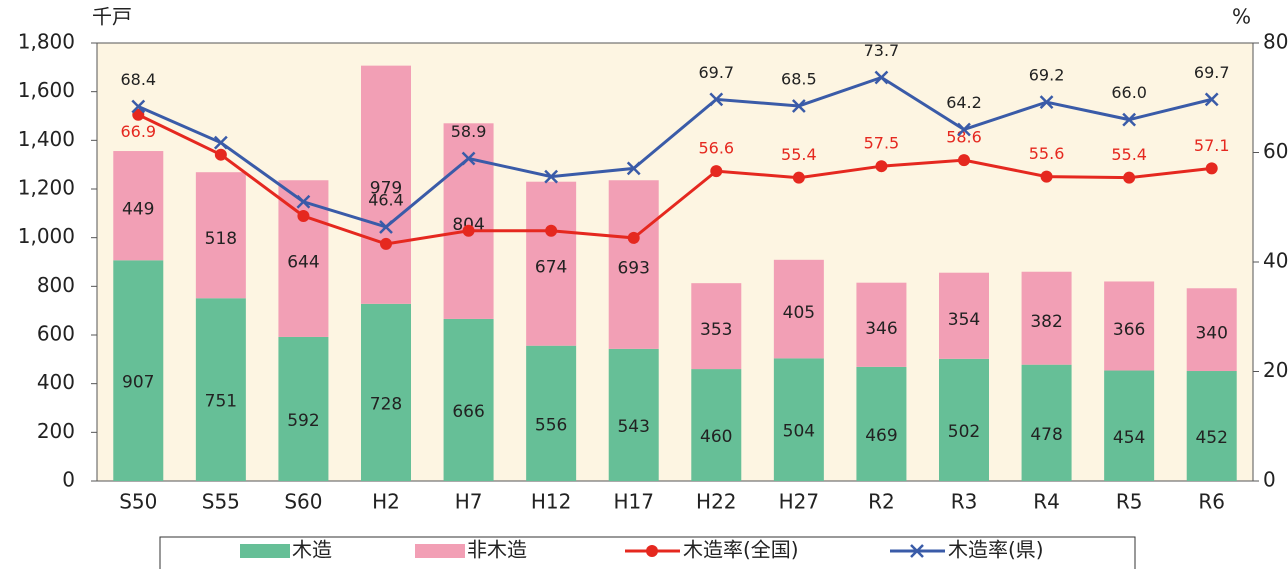 The width and height of the screenshot is (1288, 569). I want to click on bar-label: 382, so click(1046, 322).